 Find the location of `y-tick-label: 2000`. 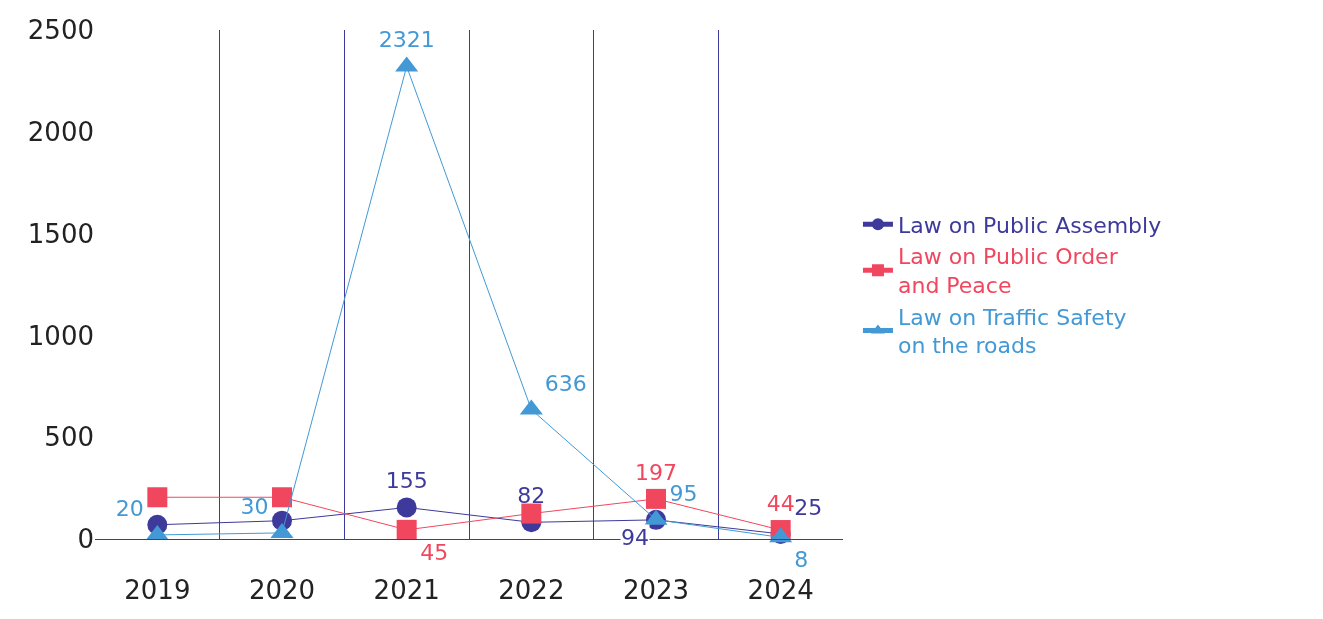

y-tick-label: 2000 is located at coordinates (60, 131).